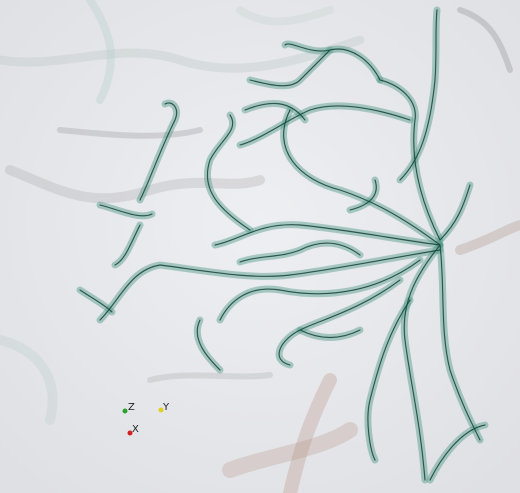 The height and width of the screenshot is (493, 520). Describe the element at coordinates (125, 411) in the screenshot. I see `z-axis-dot` at that location.